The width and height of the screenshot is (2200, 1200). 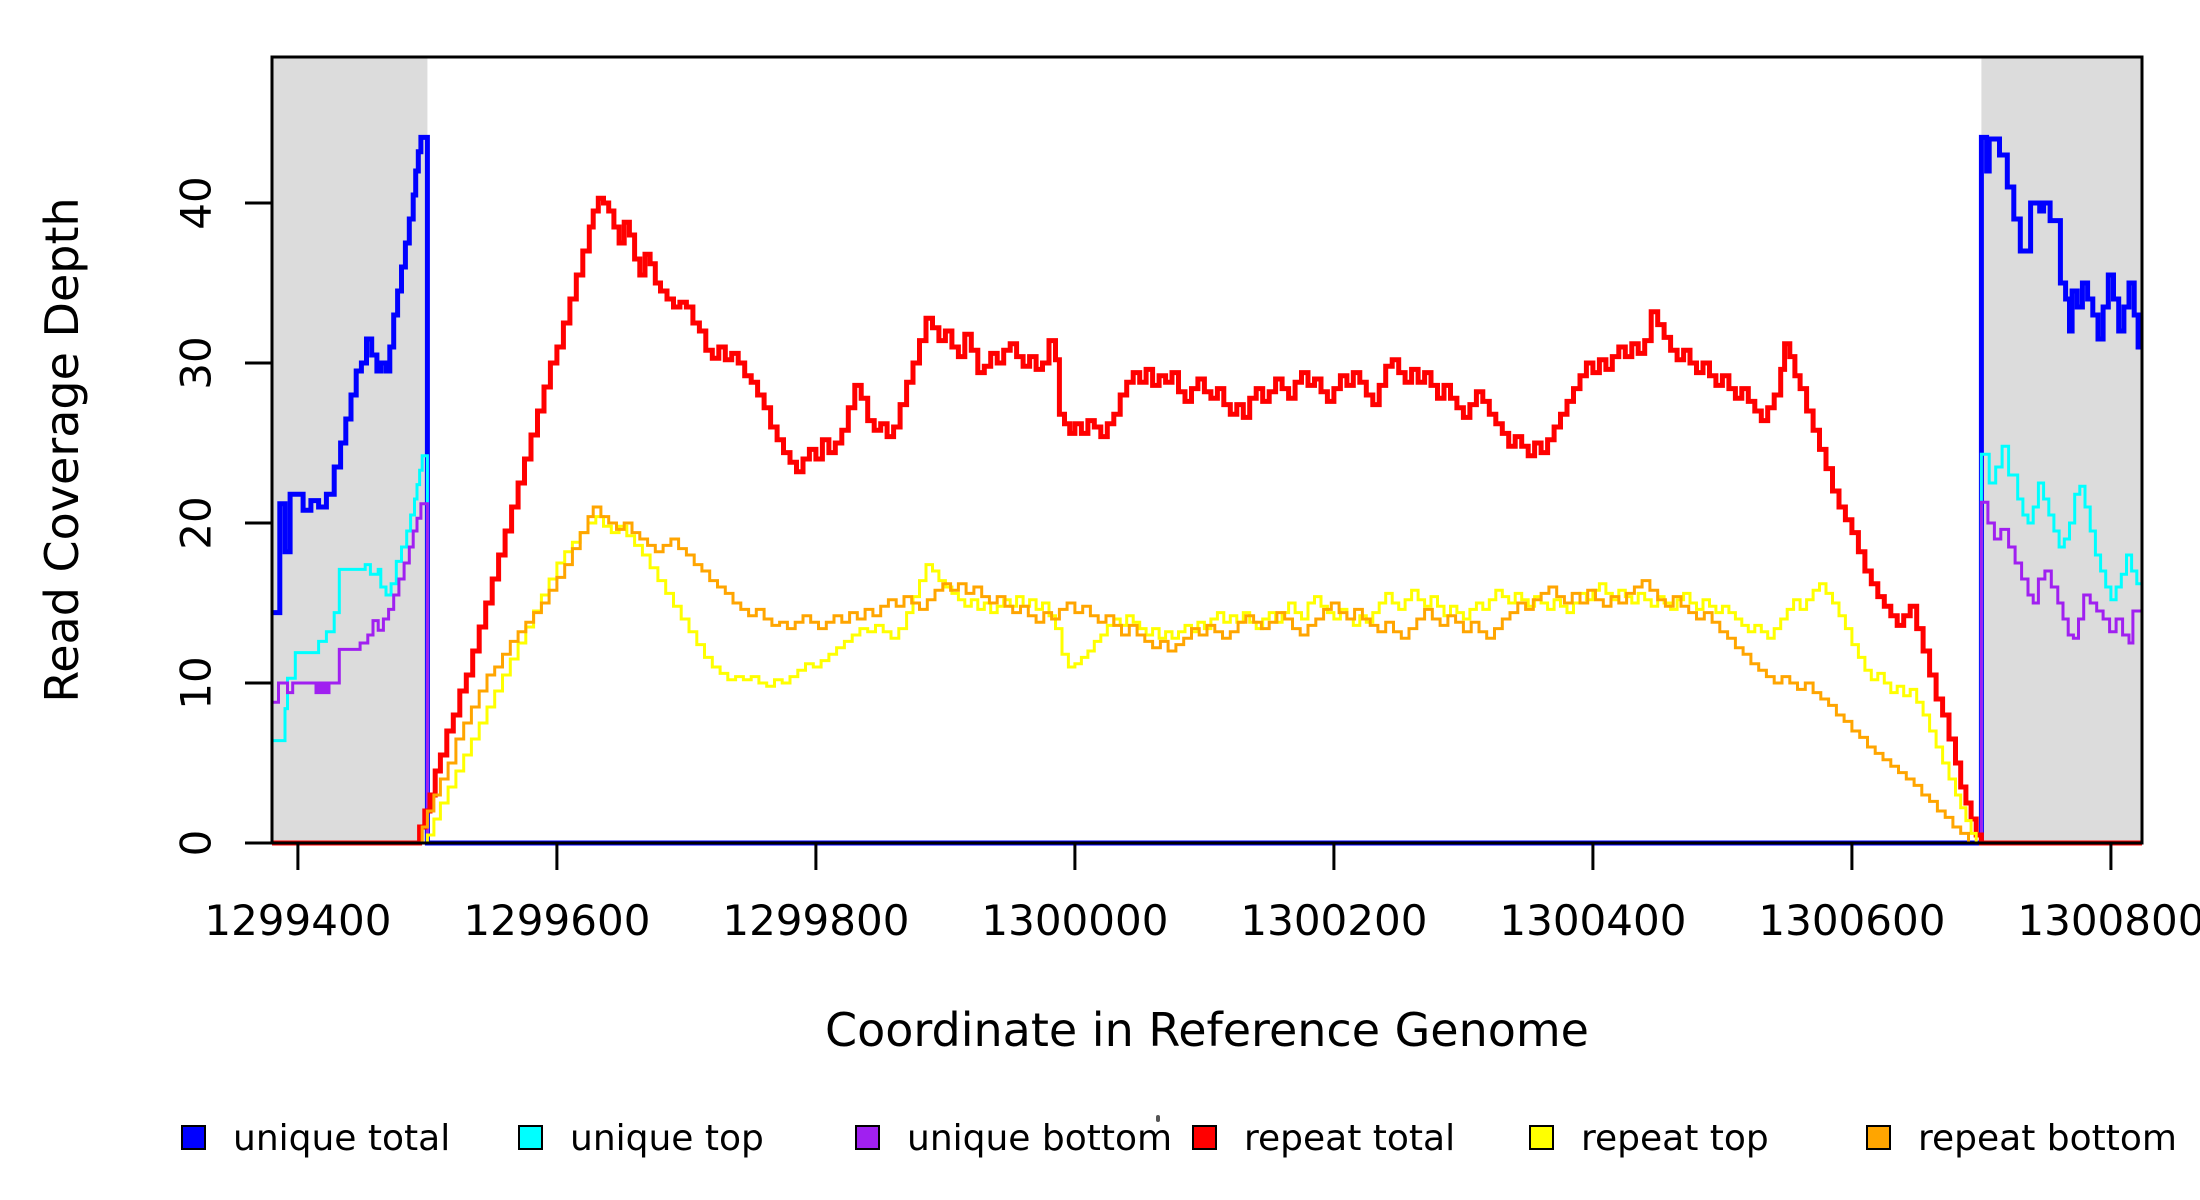 I want to click on y-tick-label: 40, so click(x=196, y=202).